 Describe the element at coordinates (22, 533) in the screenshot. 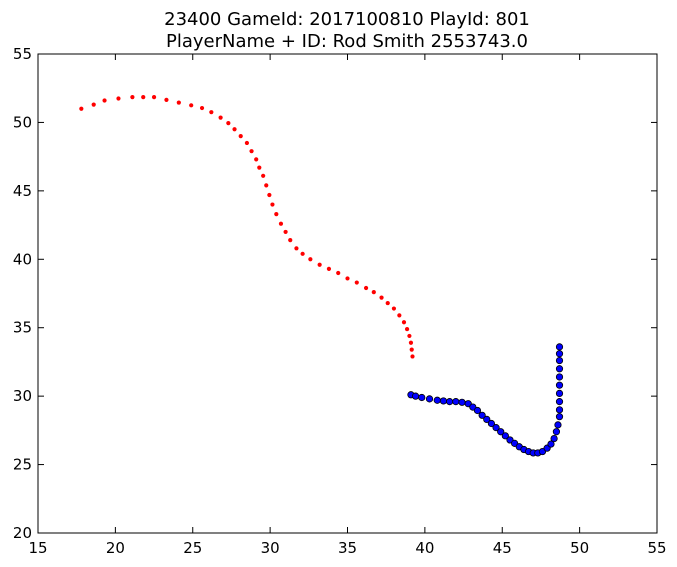

I see `y-tick-label: 20` at that location.